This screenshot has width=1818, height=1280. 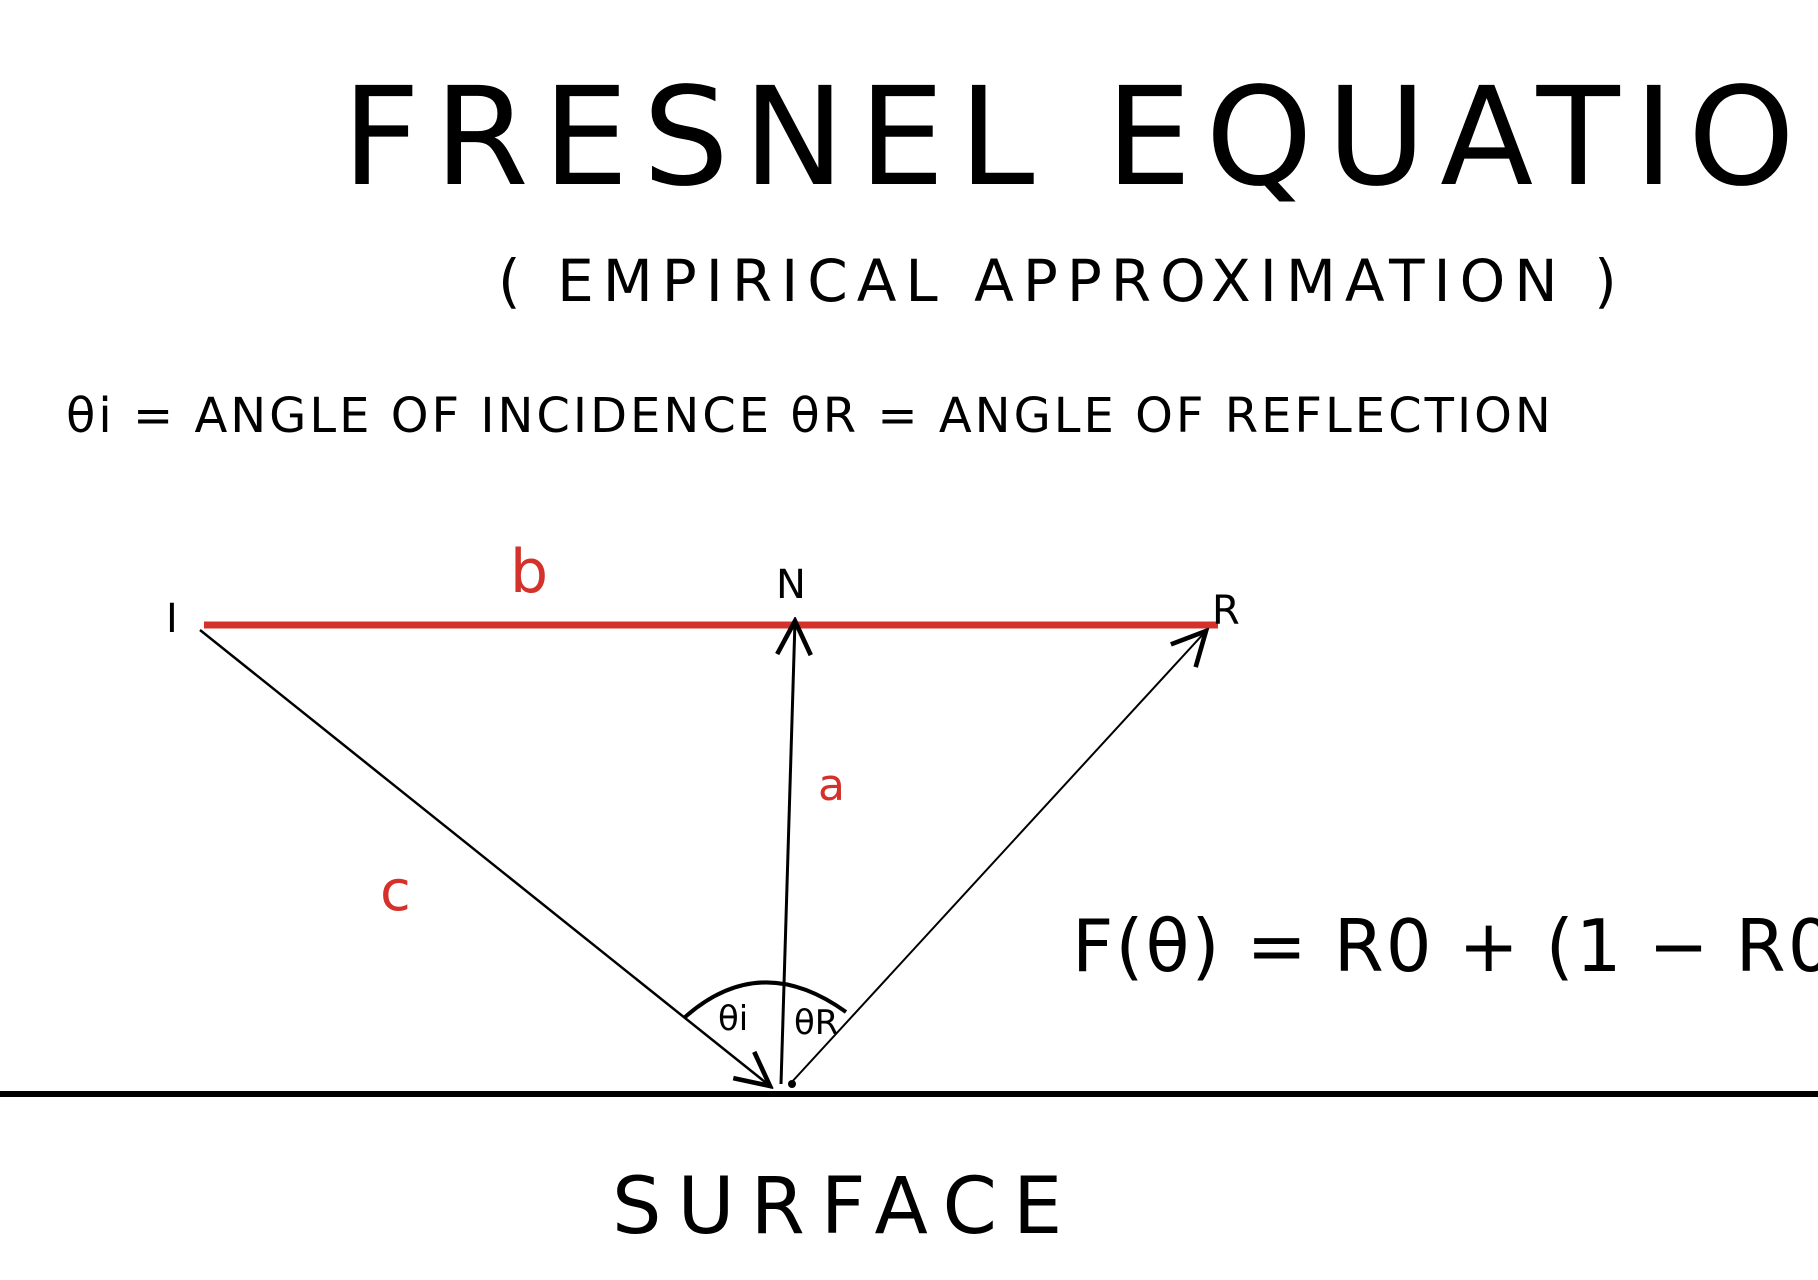 I want to click on surface-label: SURFACE, so click(x=845, y=1207).